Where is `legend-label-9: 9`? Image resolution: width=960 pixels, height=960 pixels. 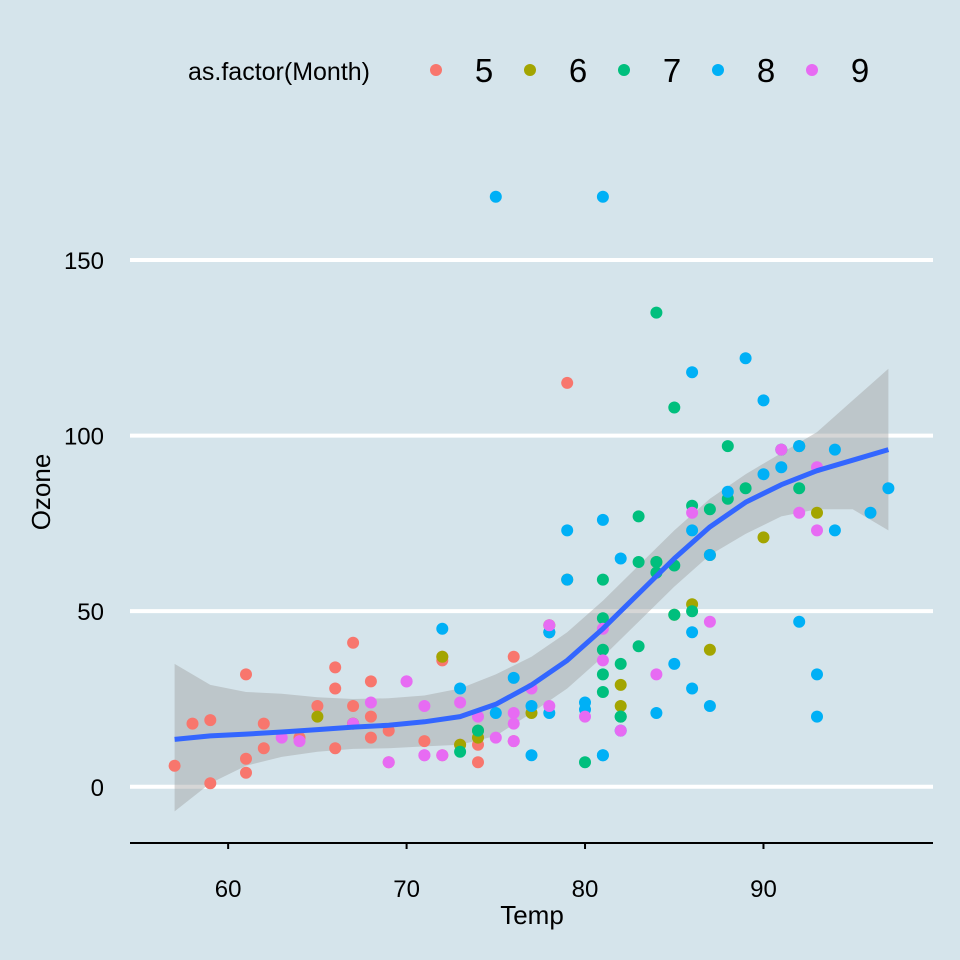
legend-label-9: 9 is located at coordinates (860, 70).